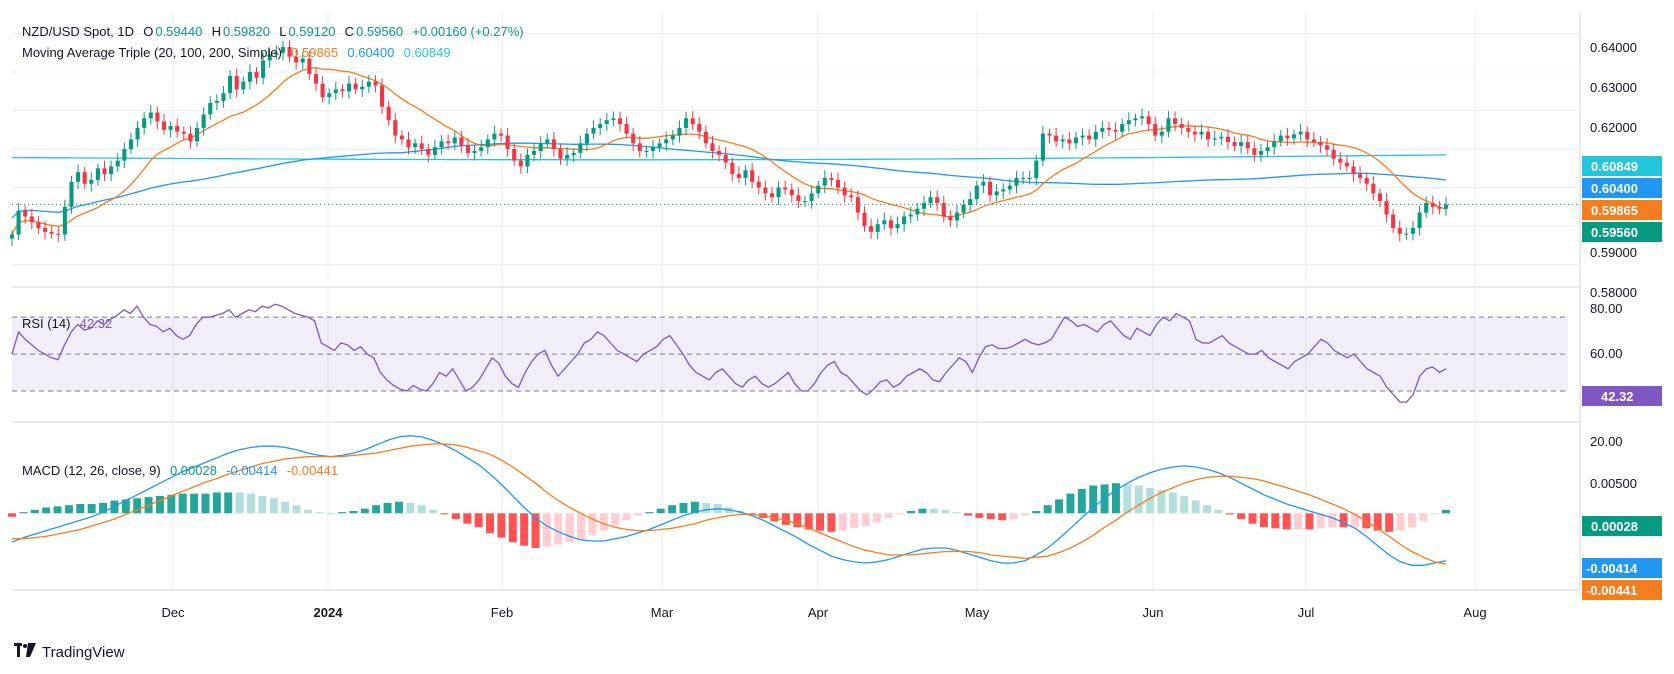 The image size is (1674, 674). What do you see at coordinates (1612, 568) in the screenshot?
I see `svg-text: -0.00414` at bounding box center [1612, 568].